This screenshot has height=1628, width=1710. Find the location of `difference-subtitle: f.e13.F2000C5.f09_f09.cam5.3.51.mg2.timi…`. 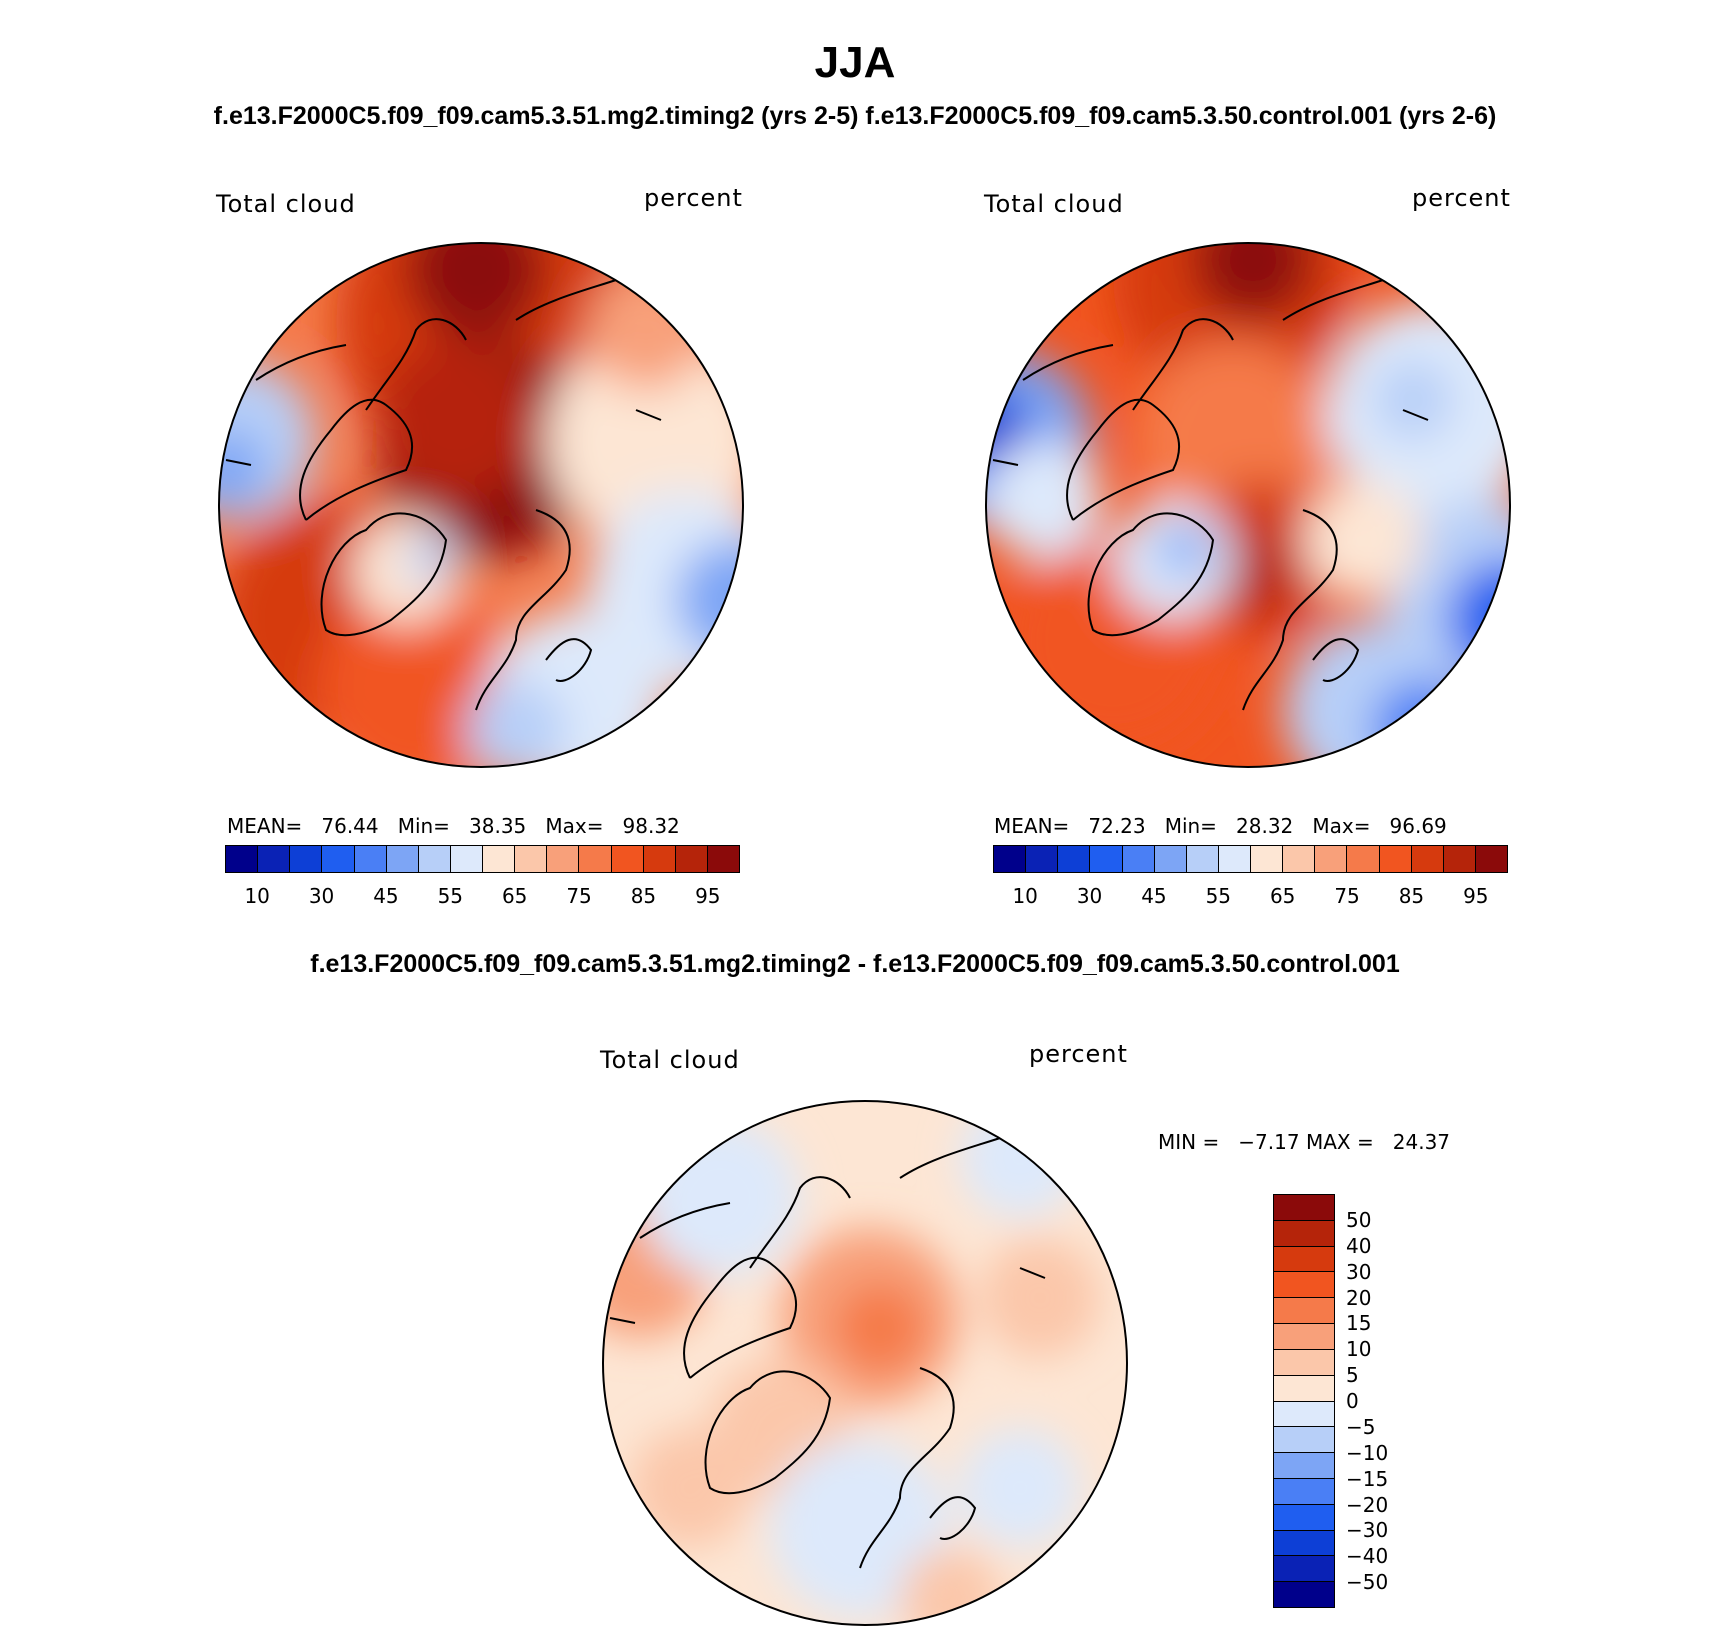

difference-subtitle: f.e13.F2000C5.f09_f09.cam5.3.51.mg2.timi… is located at coordinates (855, 964).